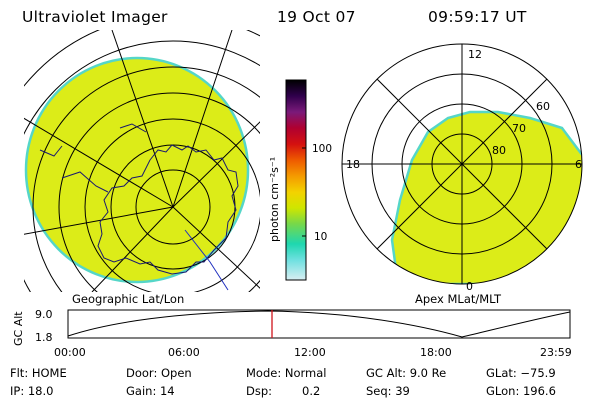  I want to click on dsp-label: Dsp:, so click(259, 391).